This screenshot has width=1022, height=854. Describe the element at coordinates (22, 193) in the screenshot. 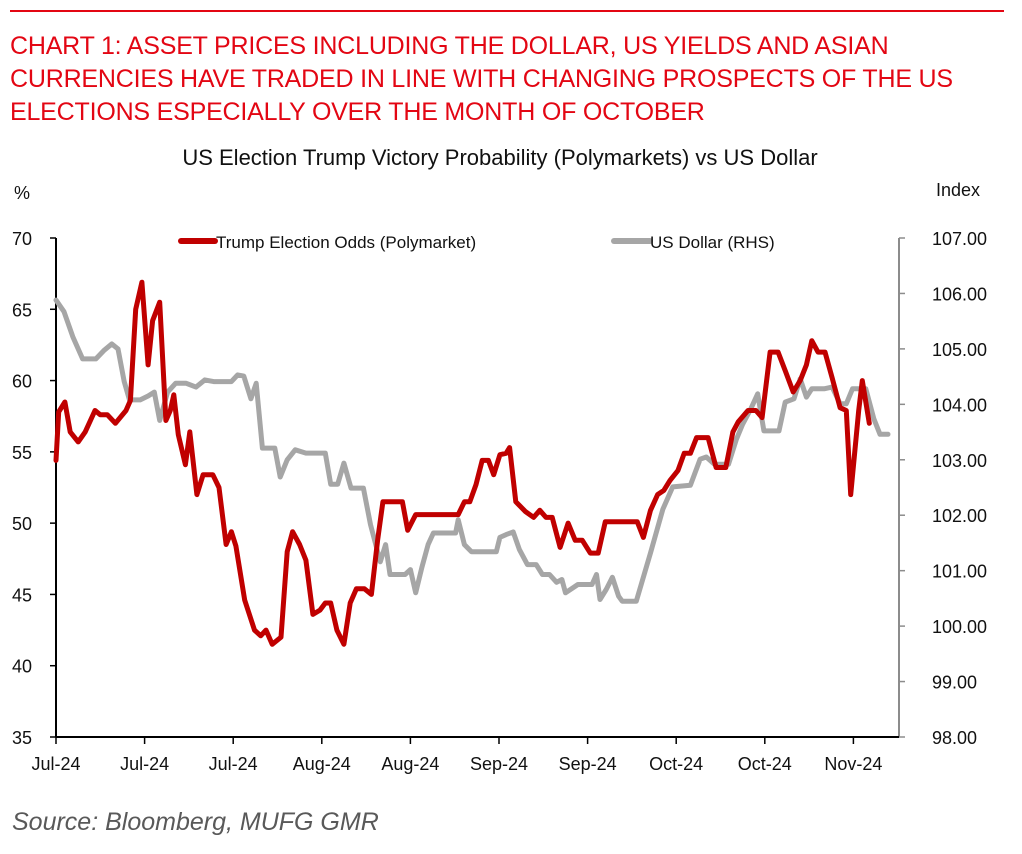

I see `left-axis-label: %` at that location.